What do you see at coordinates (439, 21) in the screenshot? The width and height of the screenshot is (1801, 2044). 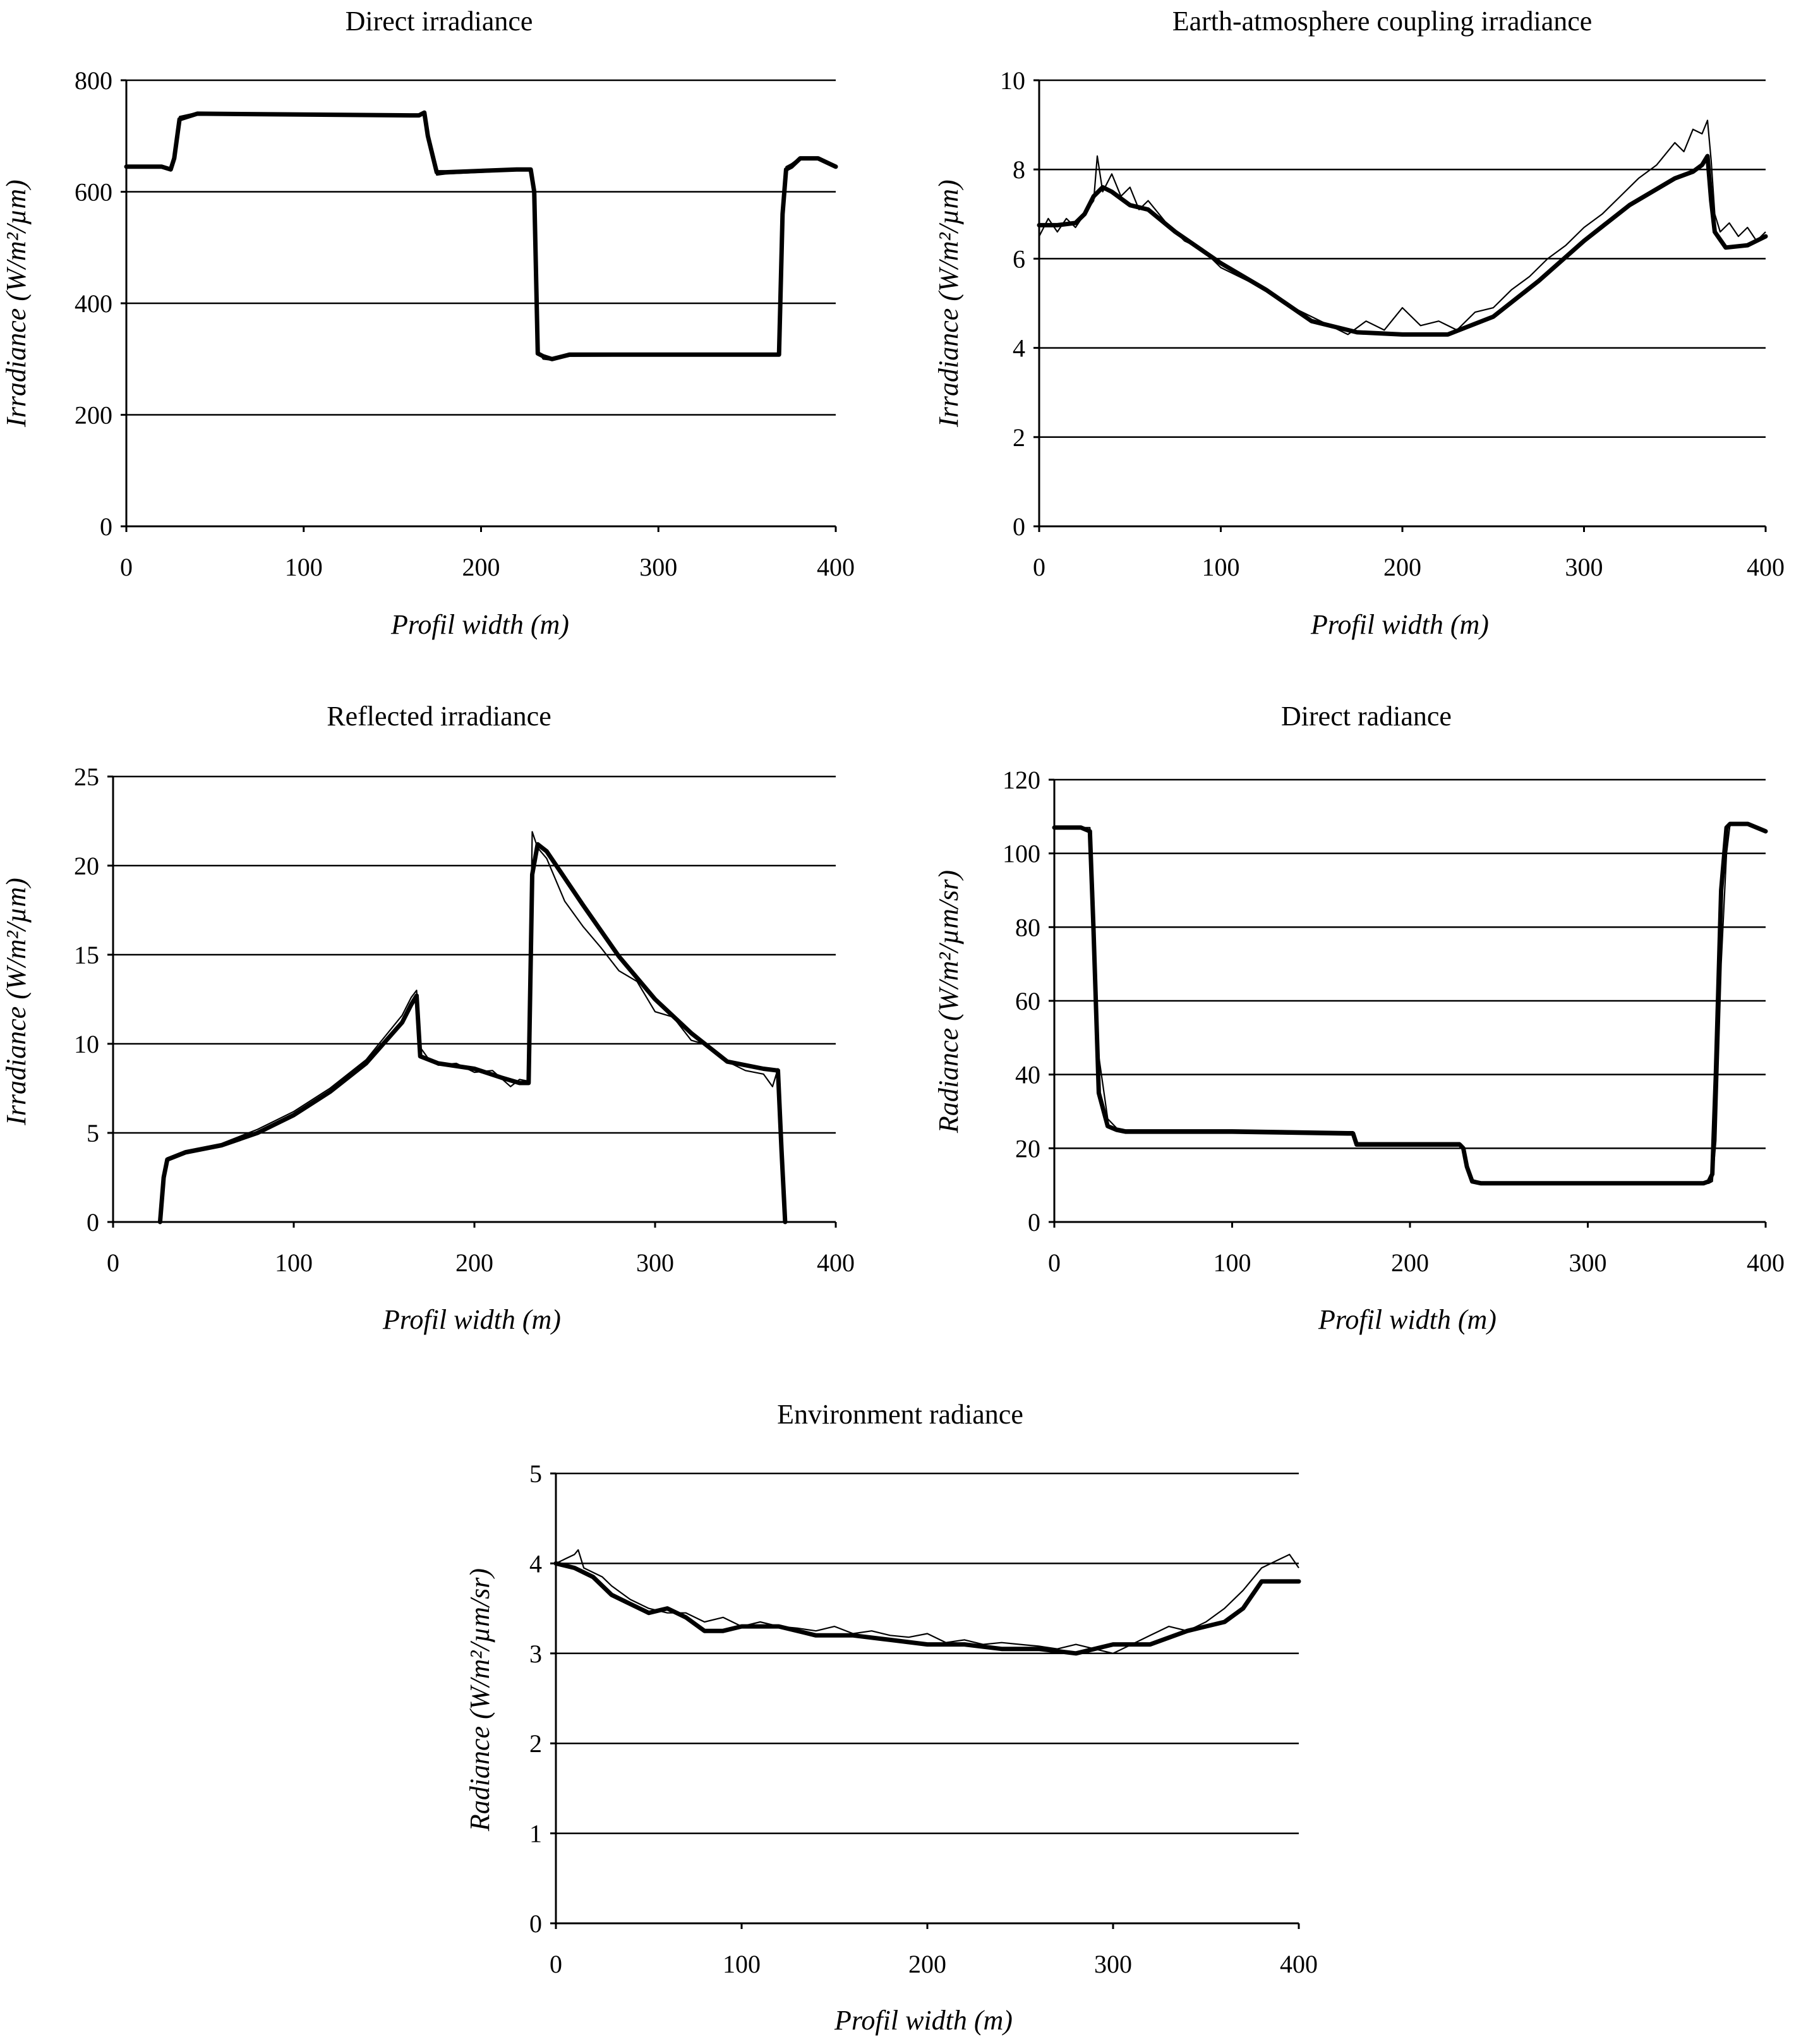 I see `chart-title: Direct irradiance` at bounding box center [439, 21].